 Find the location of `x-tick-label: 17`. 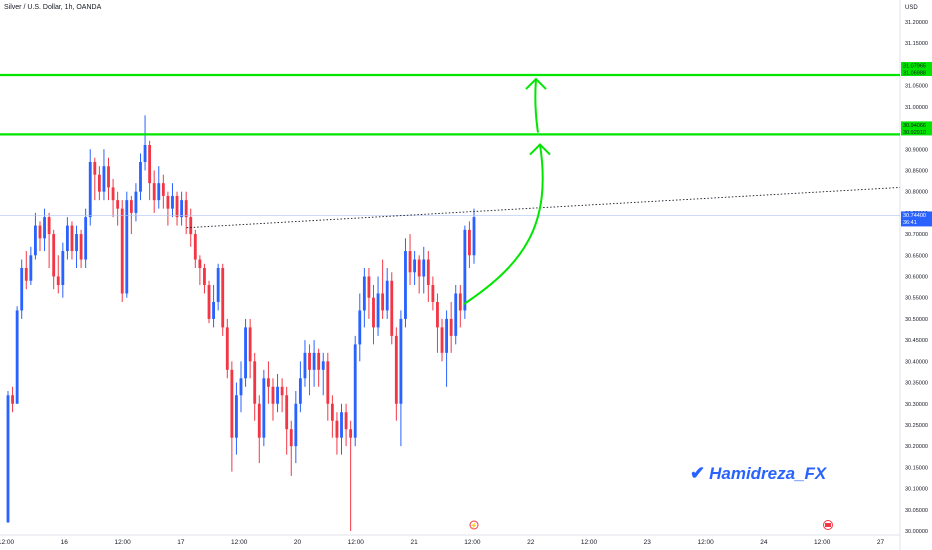

x-tick-label: 17 is located at coordinates (181, 542).